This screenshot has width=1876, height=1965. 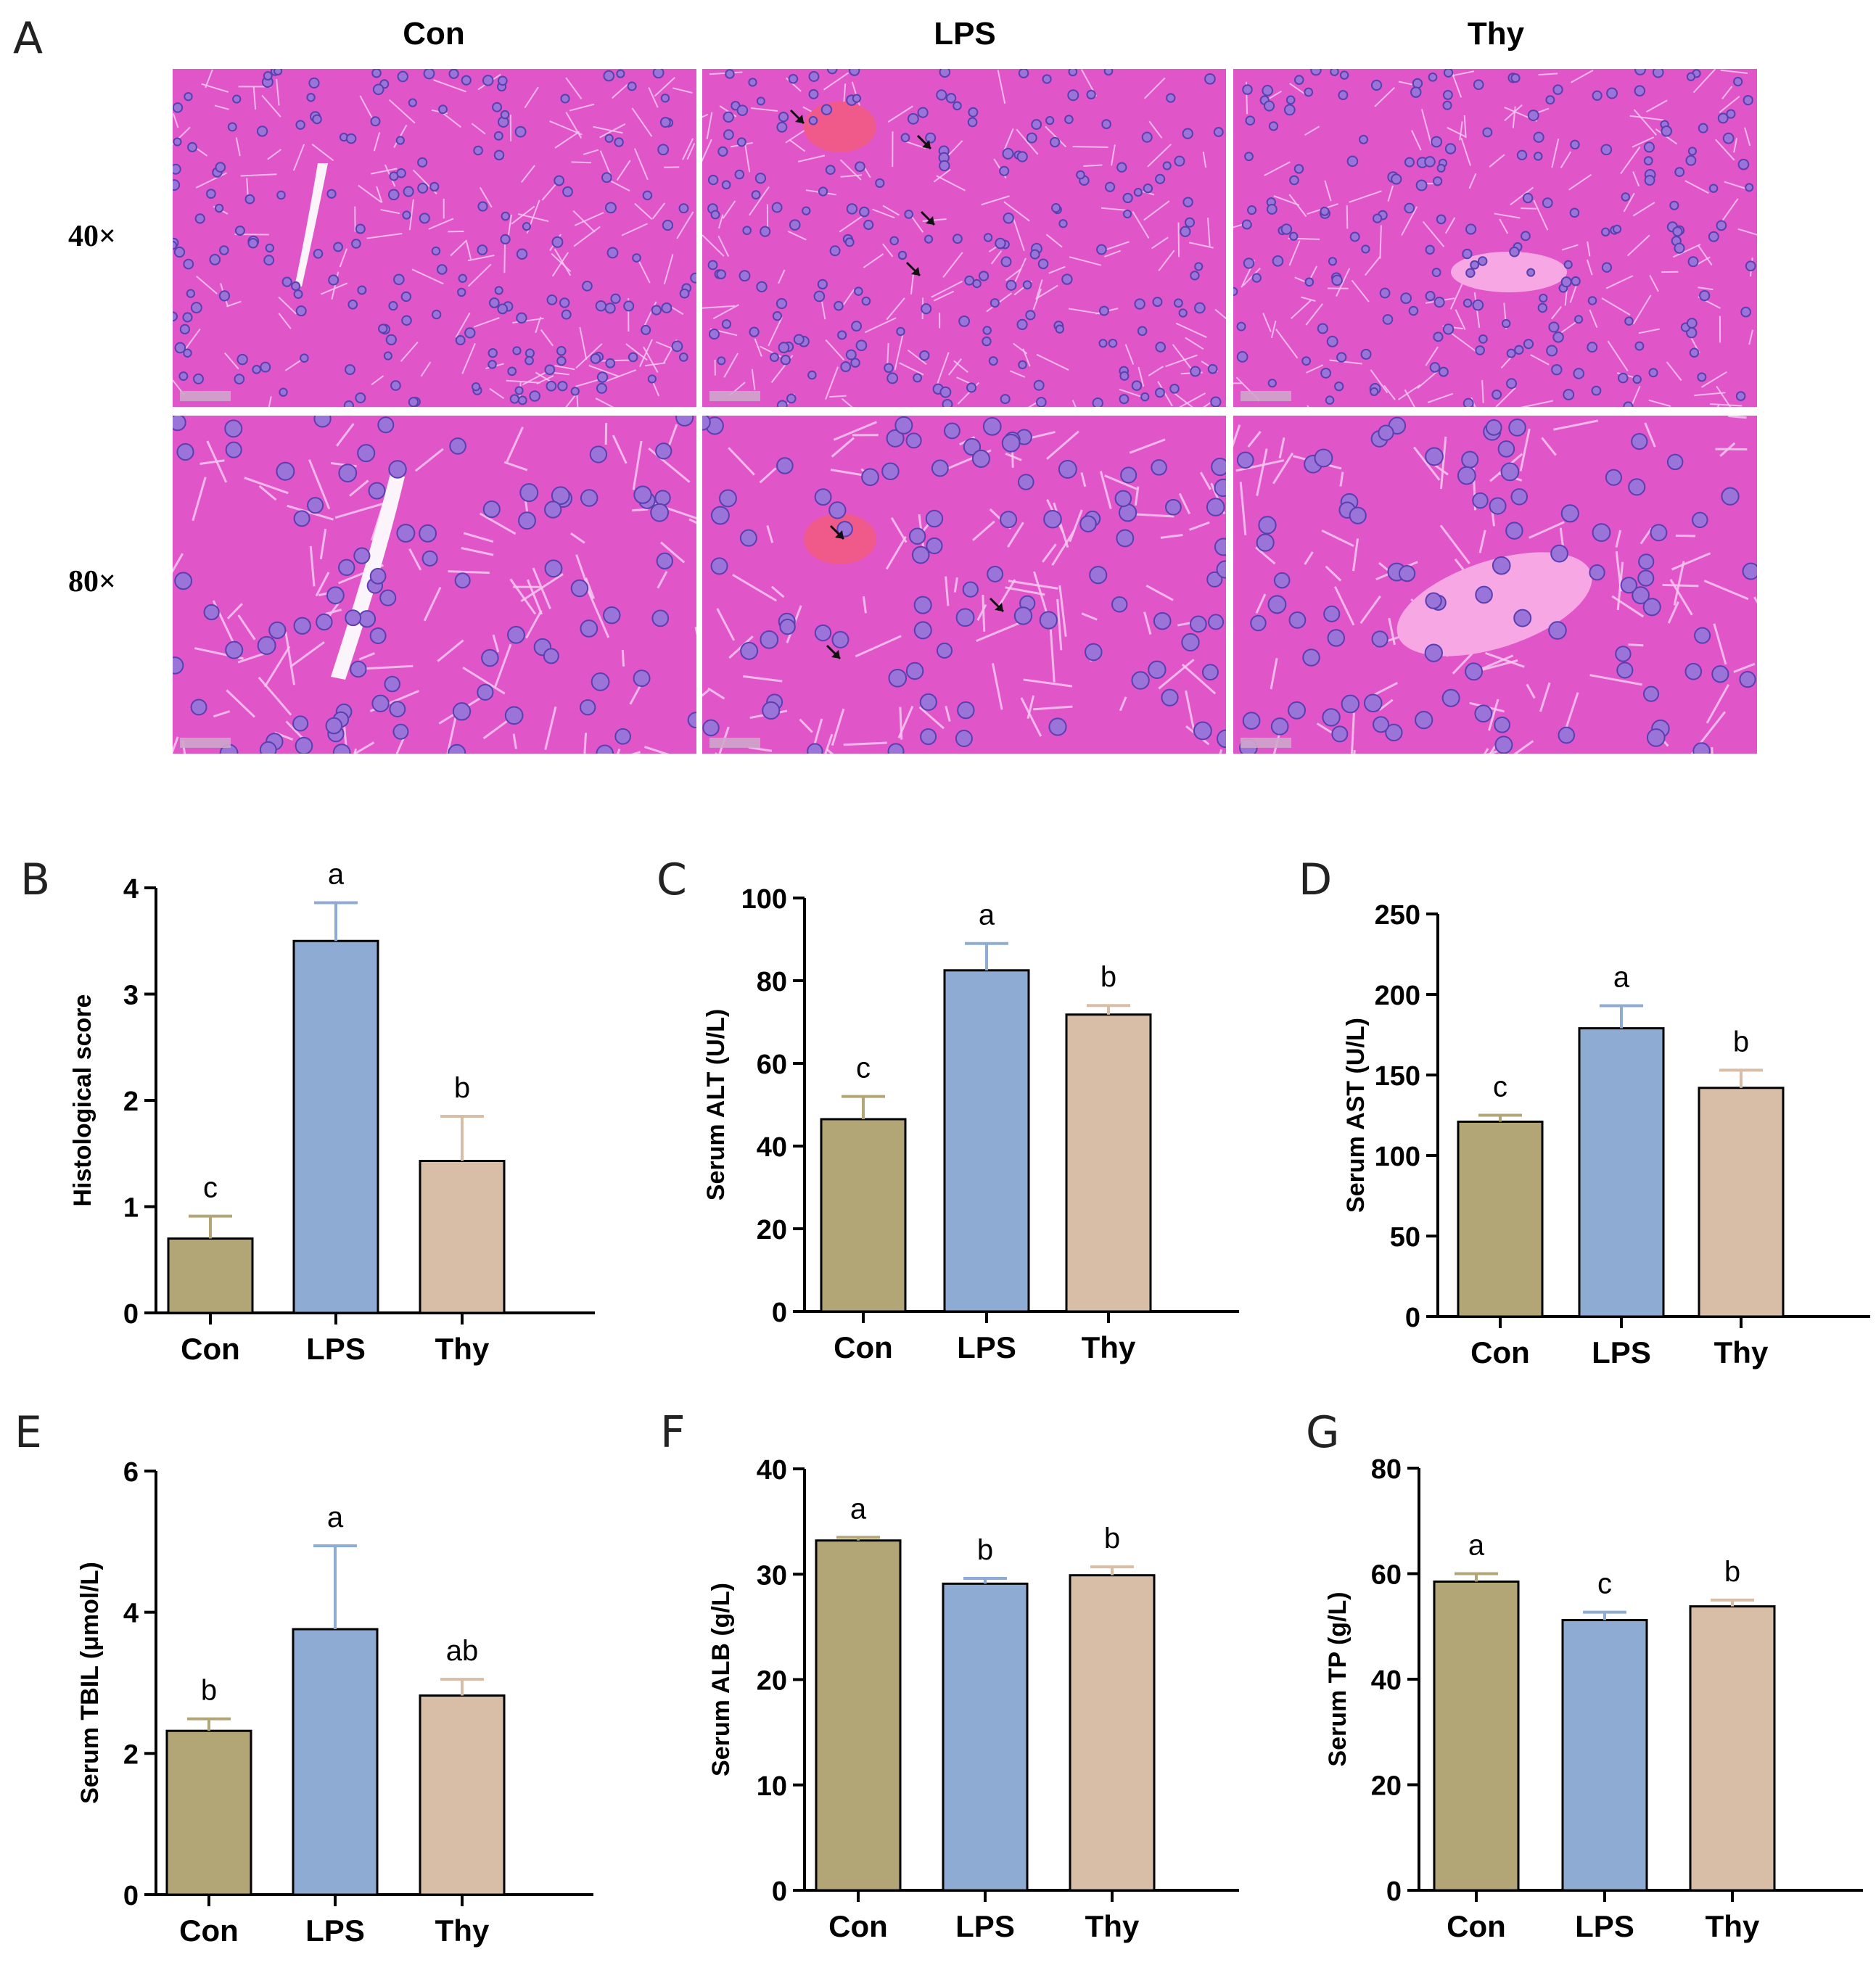 I want to click on panel-letter-d: D, so click(x=1316, y=879).